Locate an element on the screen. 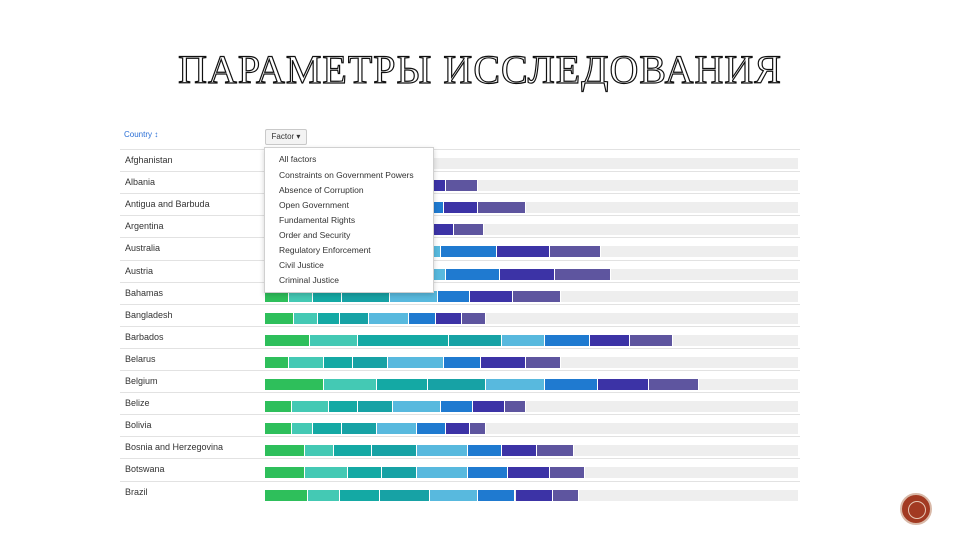 Image resolution: width=960 pixels, height=540 pixels. table-row: Botswana is located at coordinates (460, 469).